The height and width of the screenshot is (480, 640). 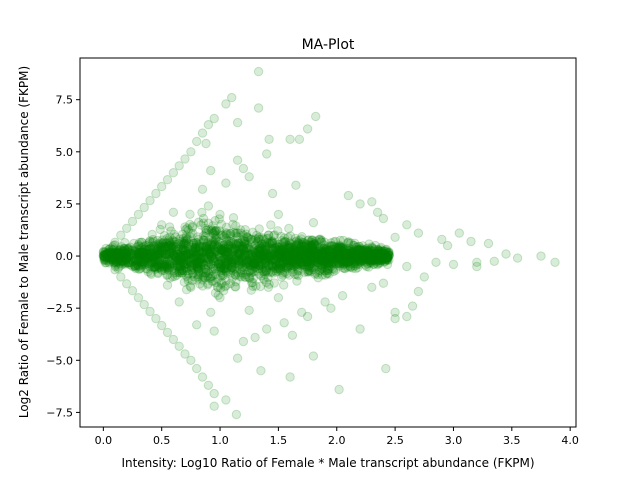 I want to click on y-tick-label: −7.5, so click(x=59, y=412).